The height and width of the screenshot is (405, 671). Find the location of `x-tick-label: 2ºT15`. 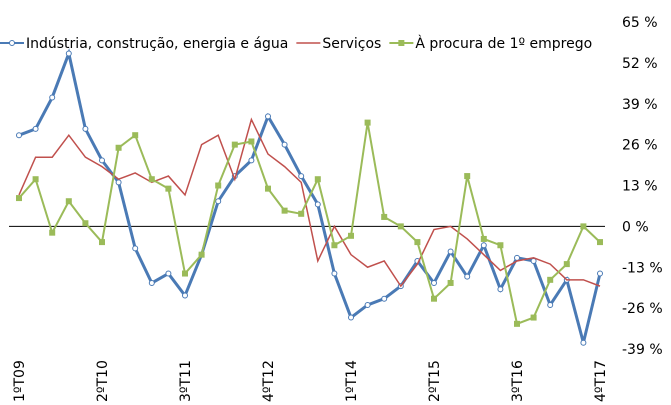

x-tick-label: 2ºT15 is located at coordinates (435, 381).